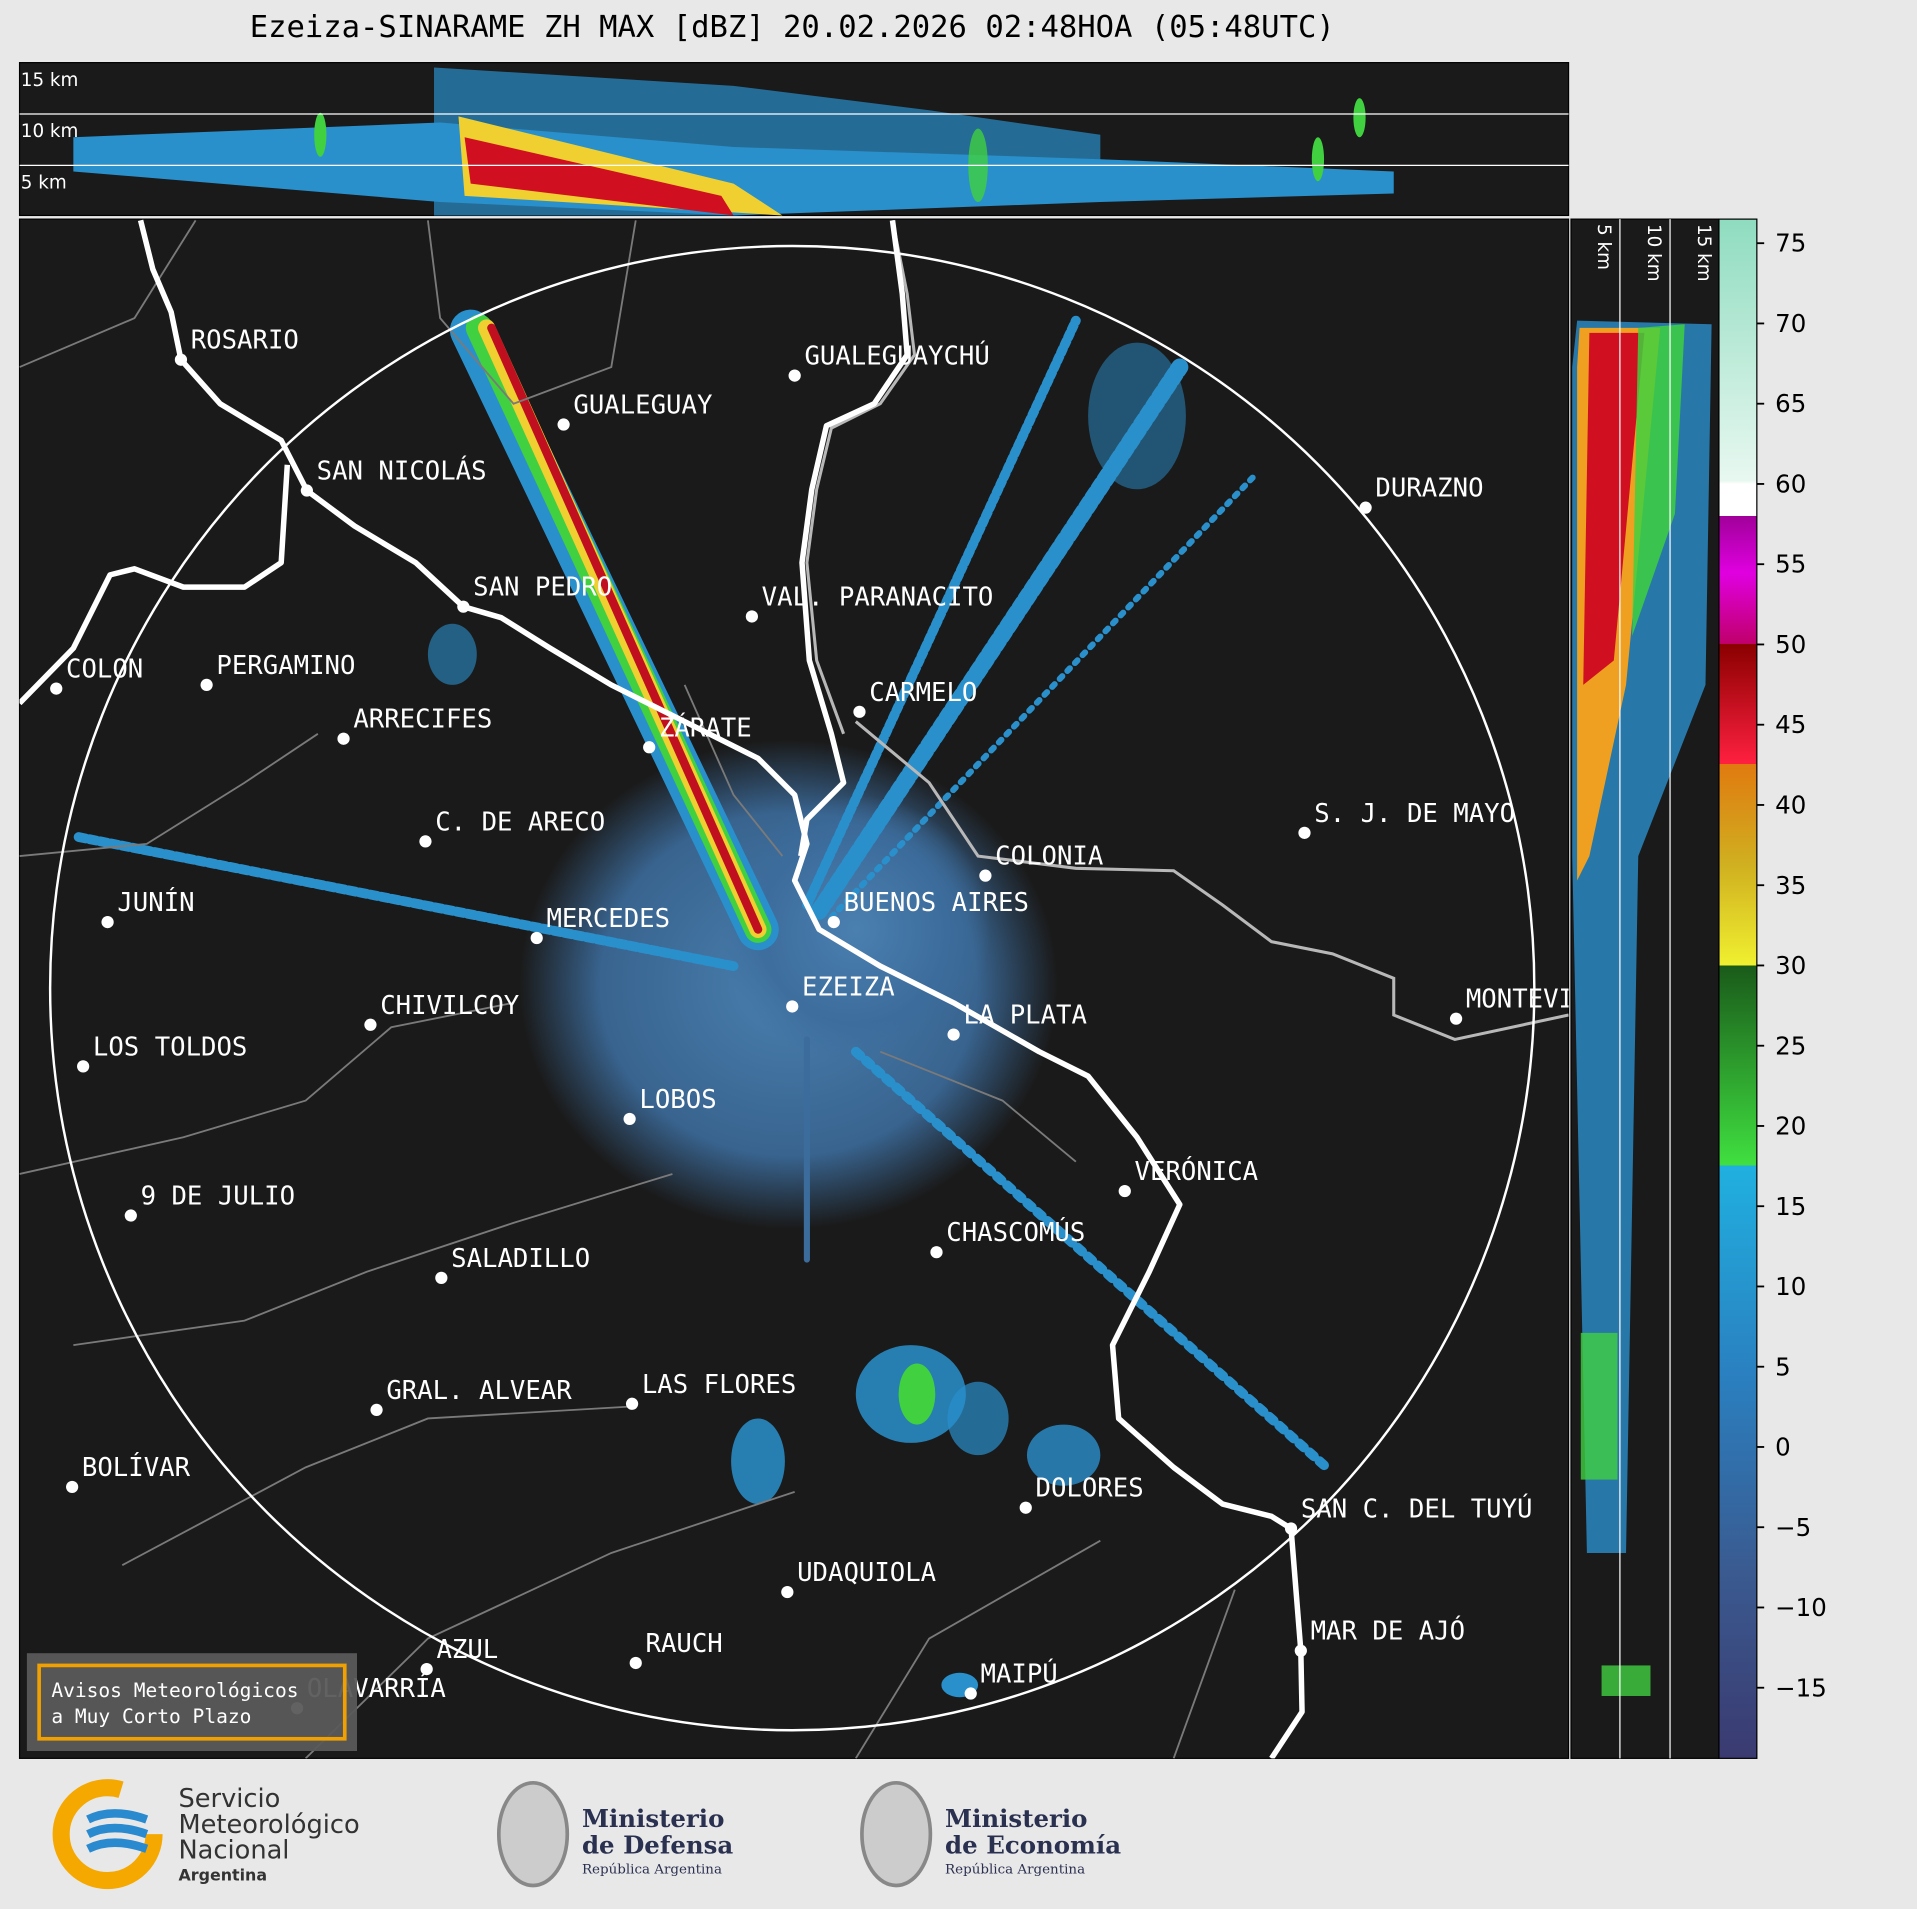 Image resolution: width=1917 pixels, height=1909 pixels. What do you see at coordinates (608, 919) in the screenshot?
I see `place-label: MERCEDES` at bounding box center [608, 919].